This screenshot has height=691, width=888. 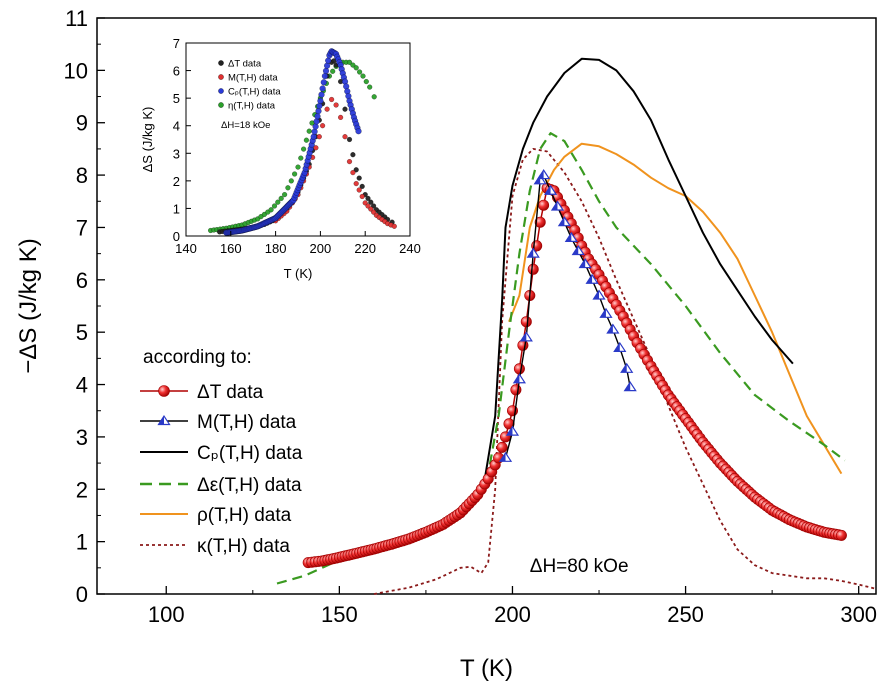 What do you see at coordinates (512, 614) in the screenshot?
I see `x-tick-label: 200` at bounding box center [512, 614].